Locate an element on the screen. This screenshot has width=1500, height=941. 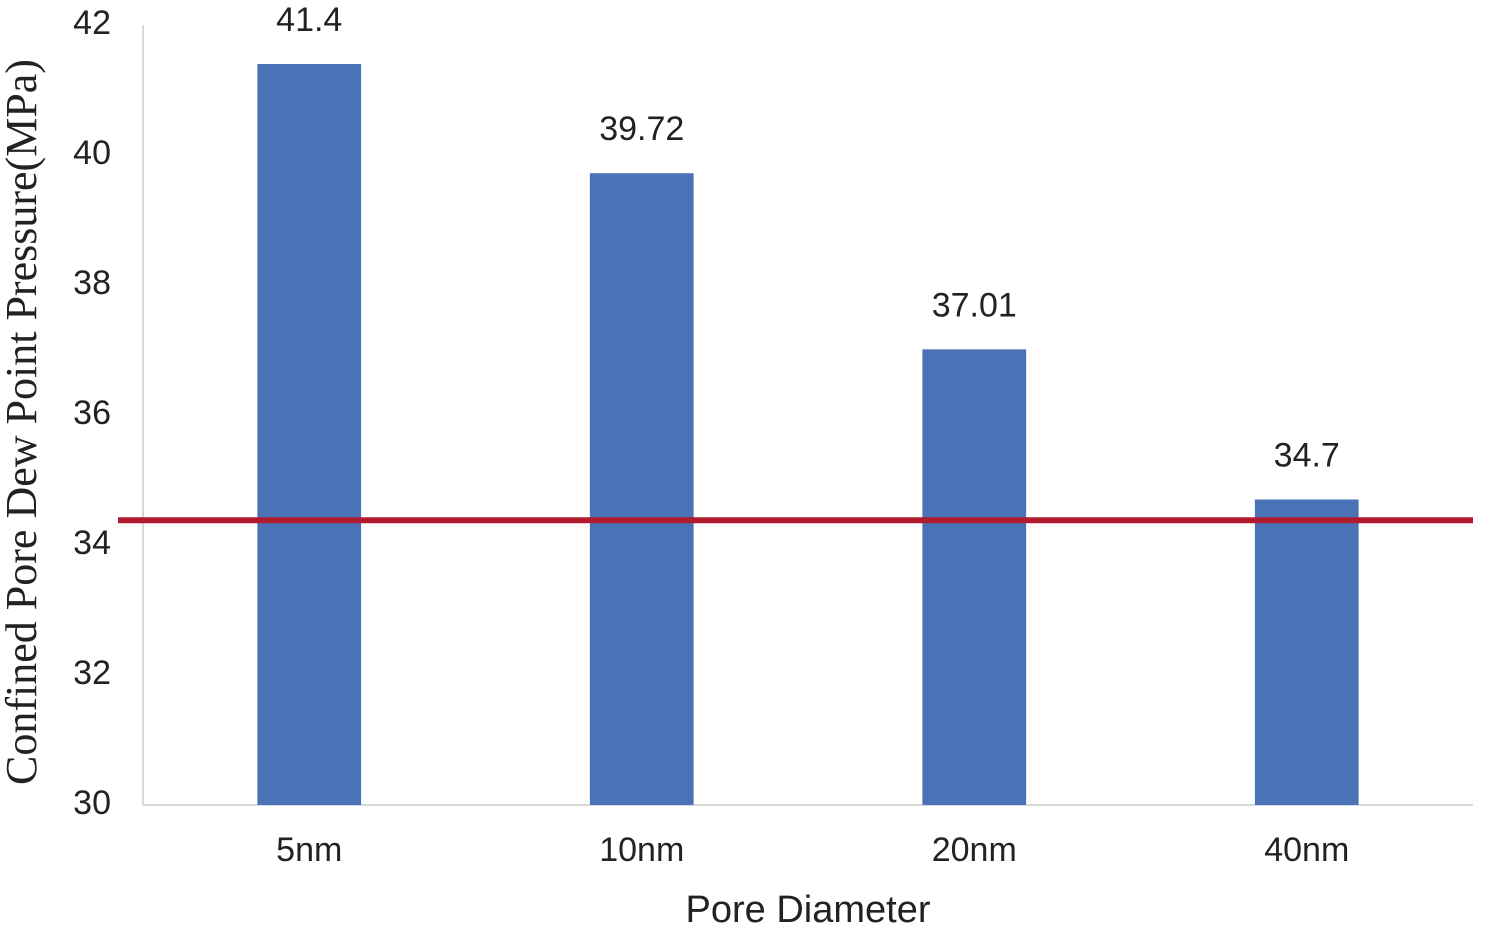
x-tick-label: 10nm is located at coordinates (641, 850).